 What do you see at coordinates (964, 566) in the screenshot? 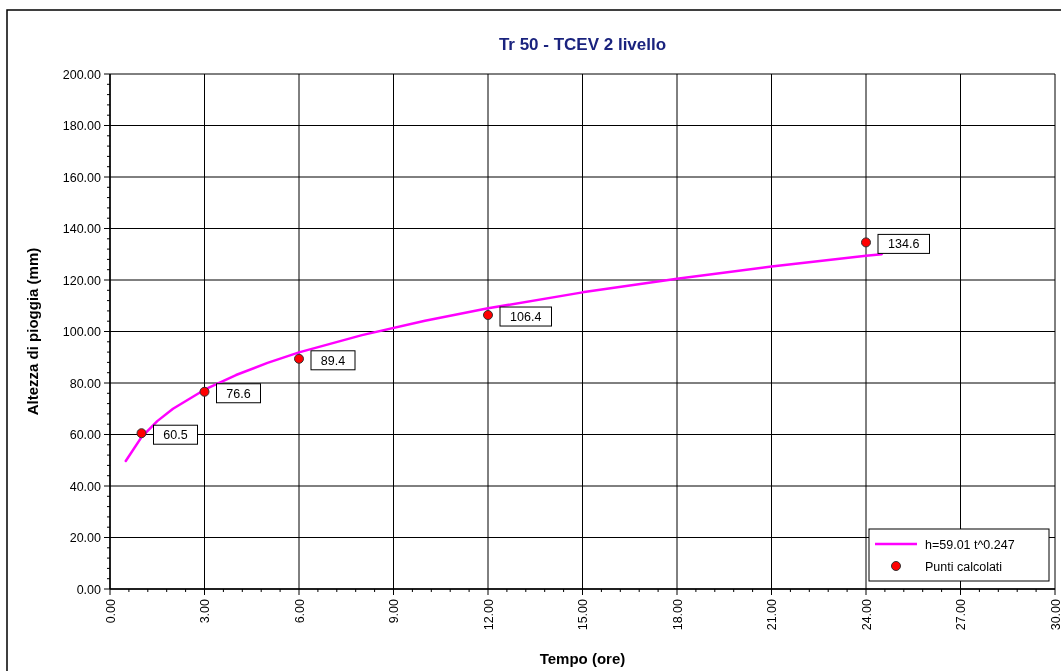
I see `legend-label: Punti calcolati` at bounding box center [964, 566].